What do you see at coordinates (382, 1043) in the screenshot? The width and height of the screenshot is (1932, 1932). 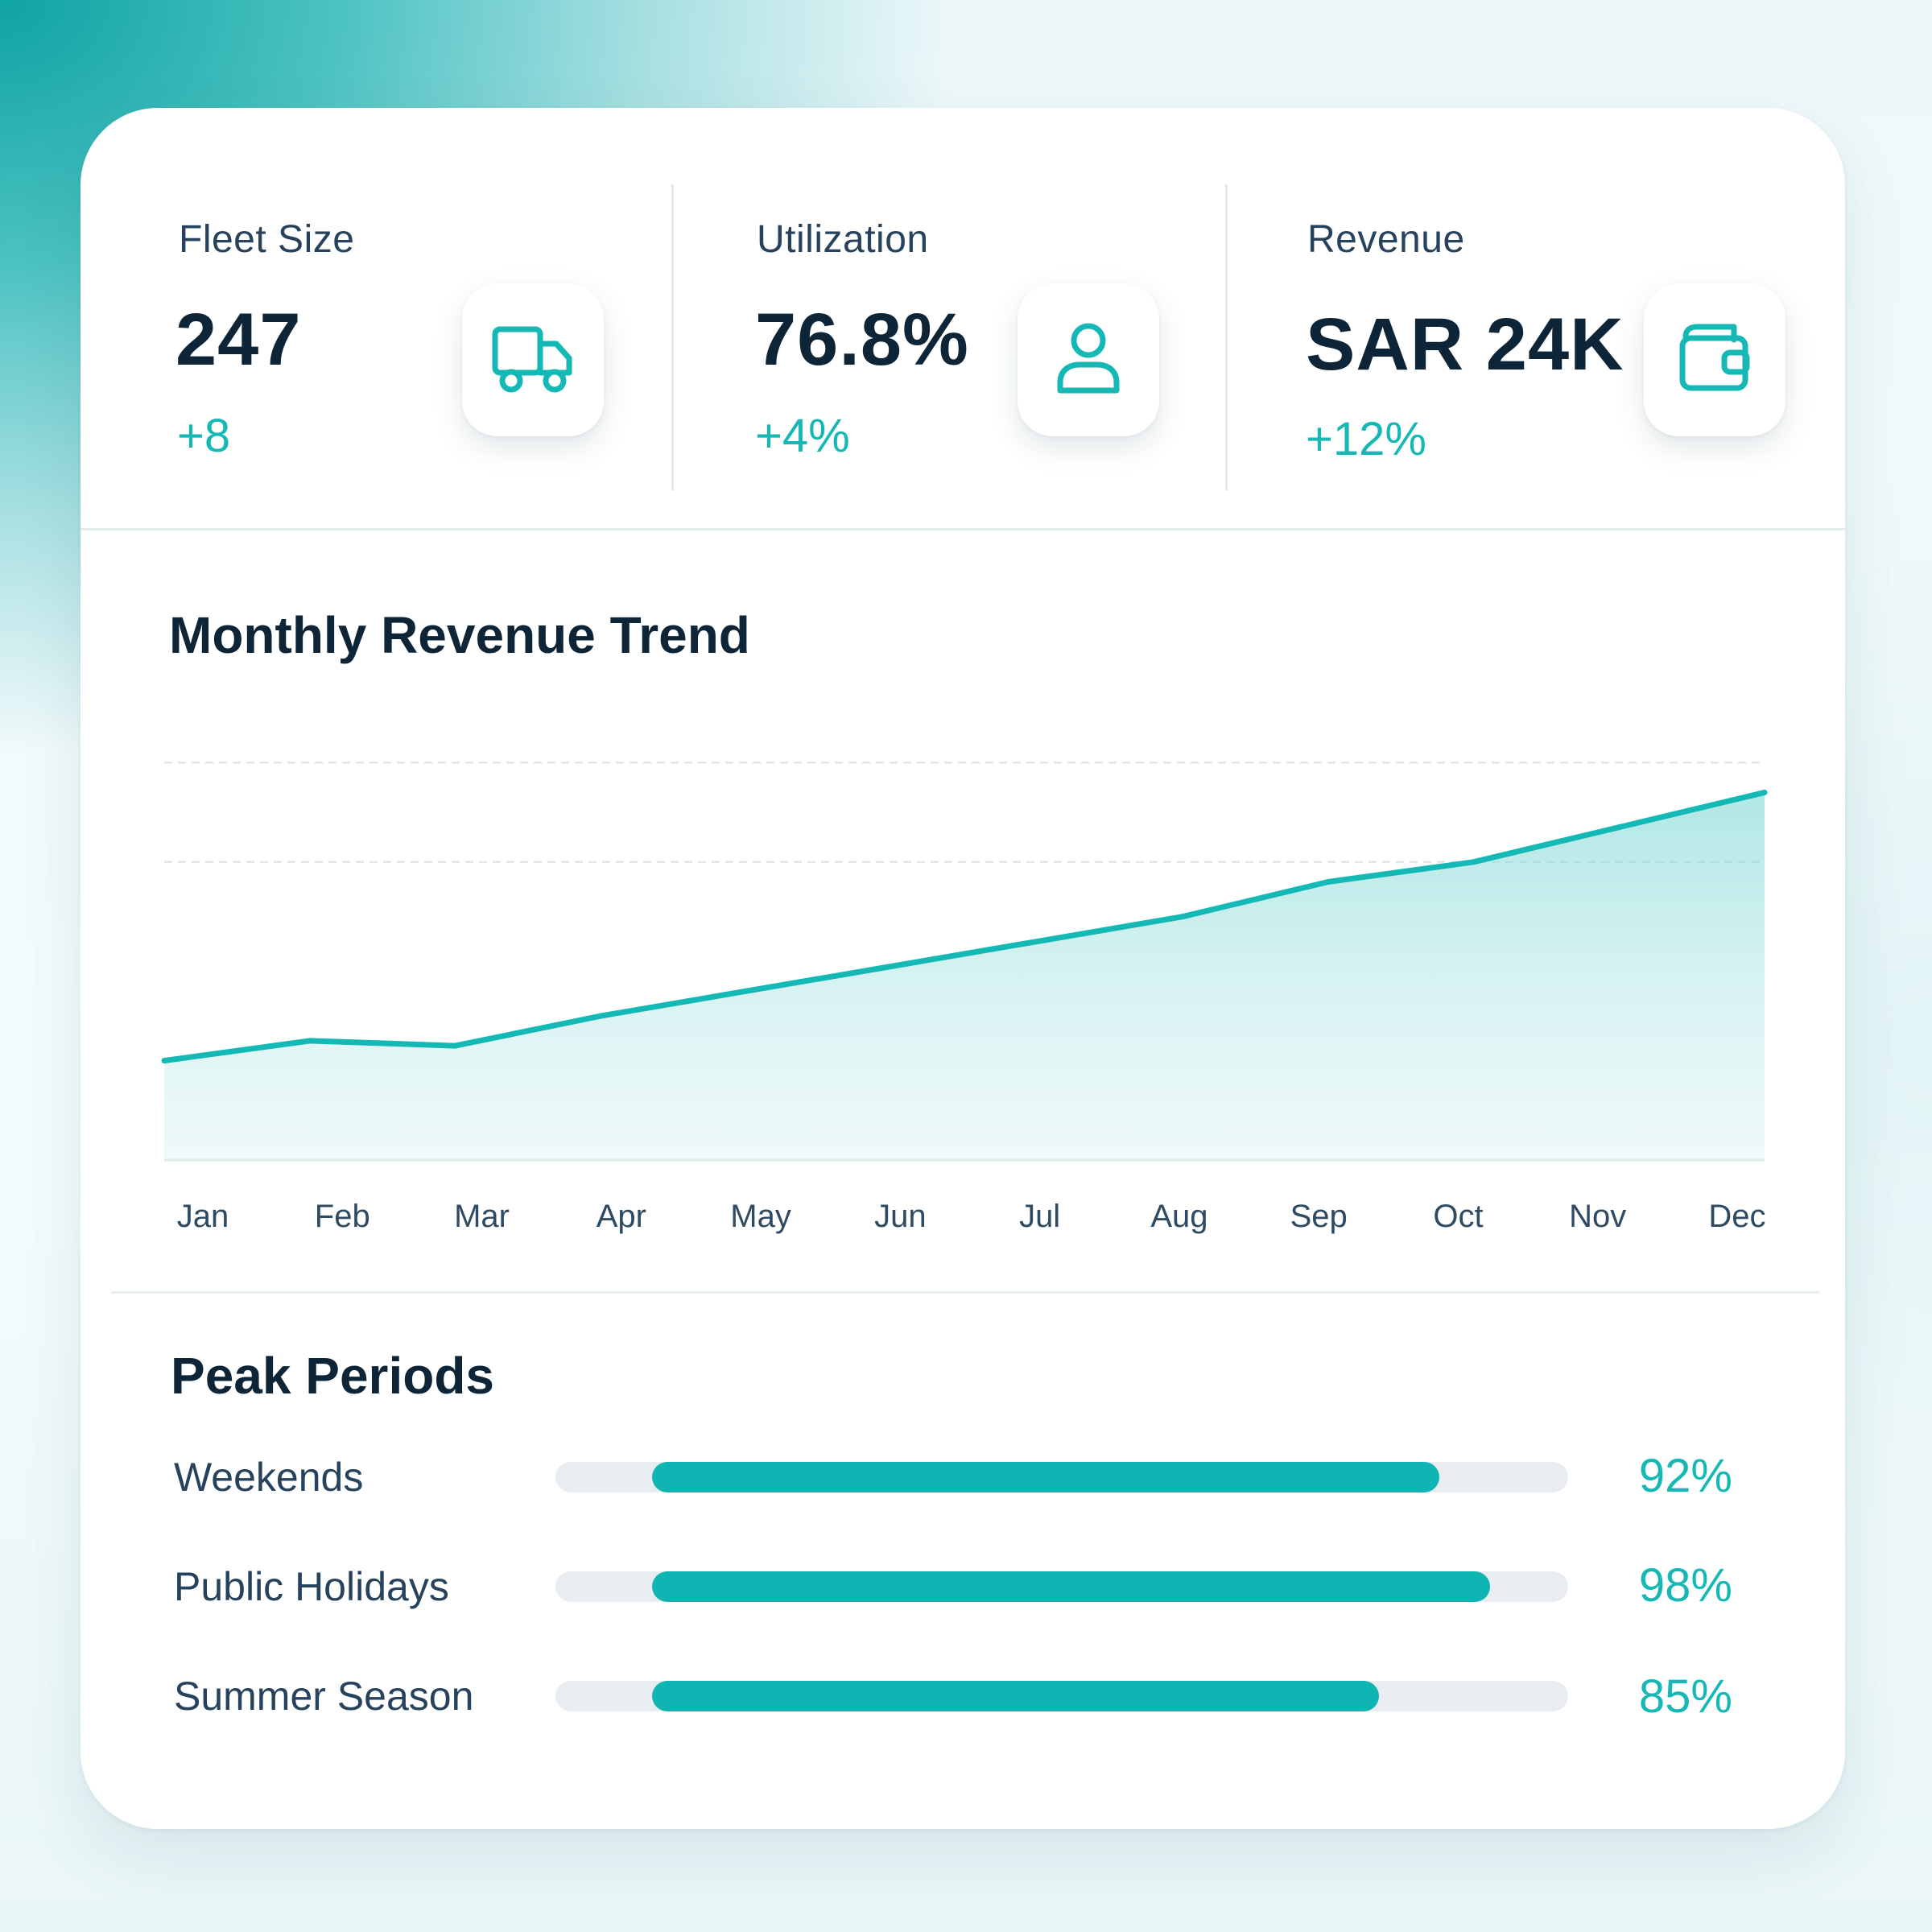 I see `chart-line-segment-feb` at bounding box center [382, 1043].